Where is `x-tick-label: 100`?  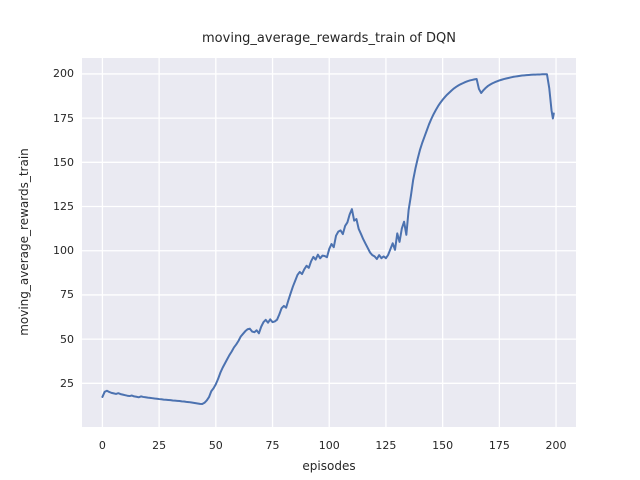 x-tick-label: 100 is located at coordinates (329, 445).